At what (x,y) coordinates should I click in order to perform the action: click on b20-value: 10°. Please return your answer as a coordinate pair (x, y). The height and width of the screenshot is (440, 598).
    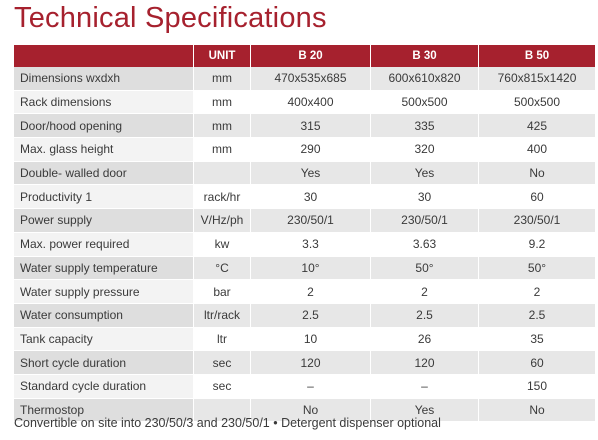
    Looking at the image, I should click on (311, 268).